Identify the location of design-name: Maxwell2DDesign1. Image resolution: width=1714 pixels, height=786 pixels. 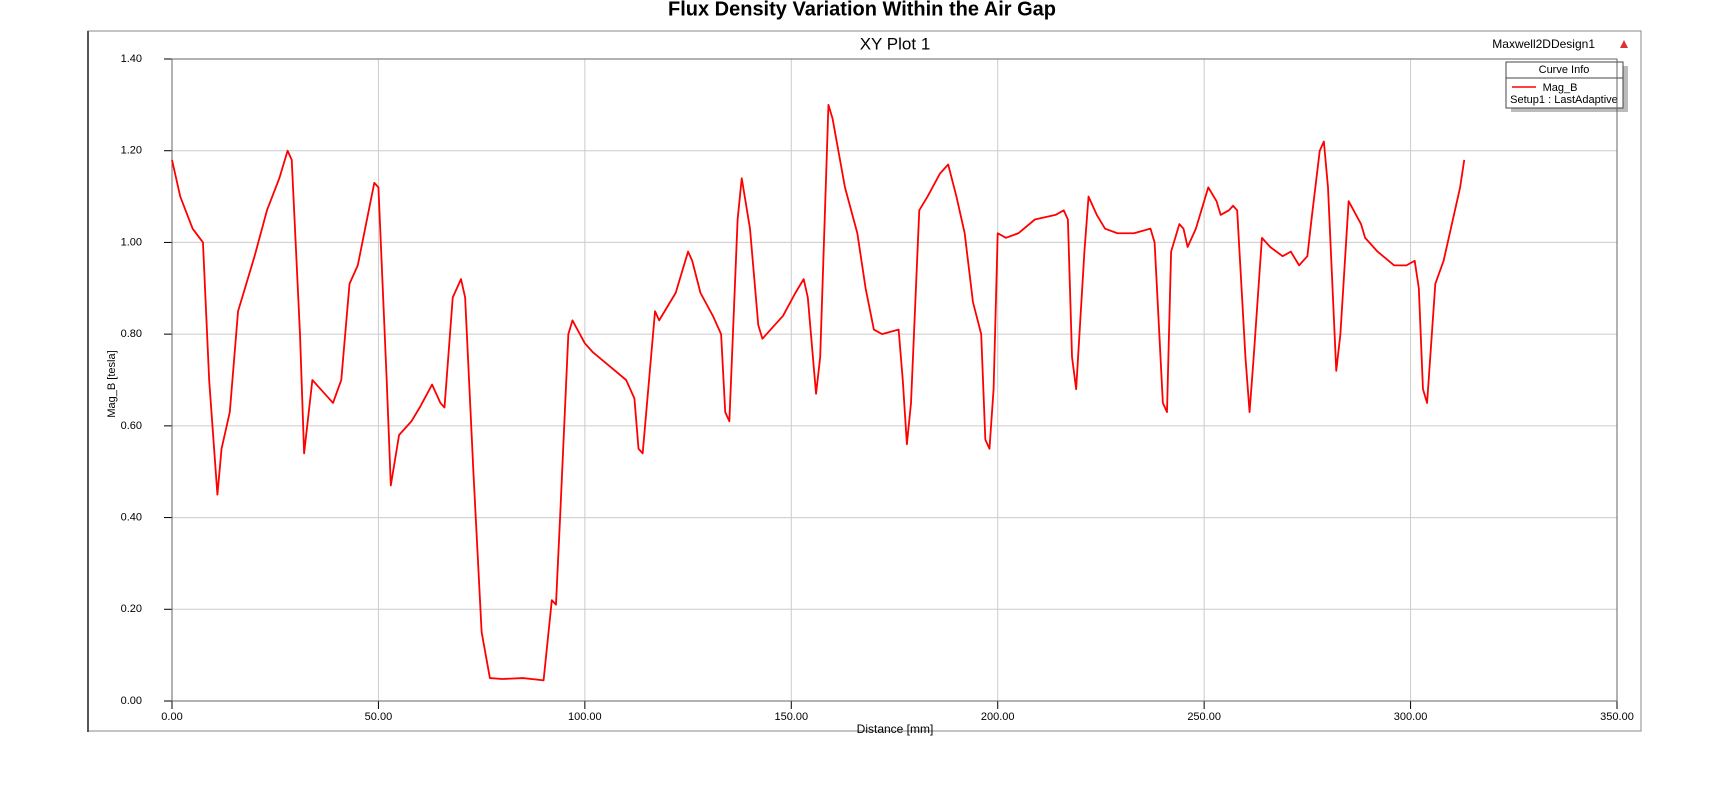
(1543, 44).